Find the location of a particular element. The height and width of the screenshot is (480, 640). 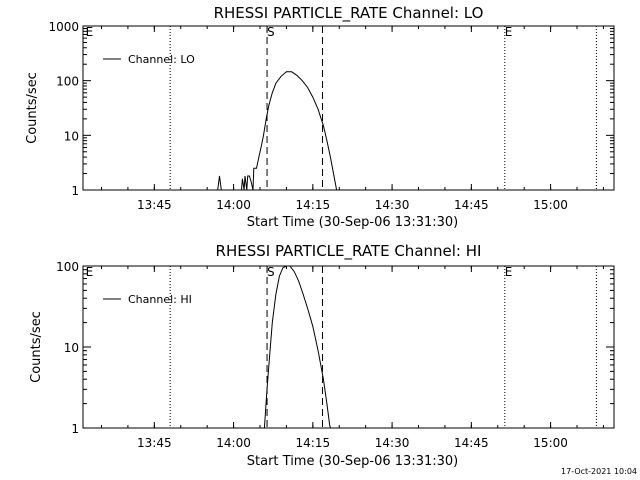

plot-title: RHESSI PARTICLE_RATE Channel: LO is located at coordinates (349, 13).